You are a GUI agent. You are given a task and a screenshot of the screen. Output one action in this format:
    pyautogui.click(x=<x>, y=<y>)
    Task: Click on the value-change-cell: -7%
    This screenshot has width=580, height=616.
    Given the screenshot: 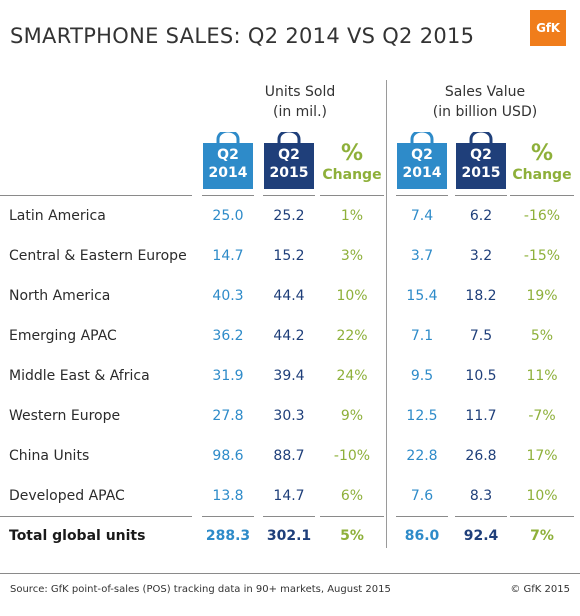 What is the action you would take?
    pyautogui.click(x=542, y=416)
    